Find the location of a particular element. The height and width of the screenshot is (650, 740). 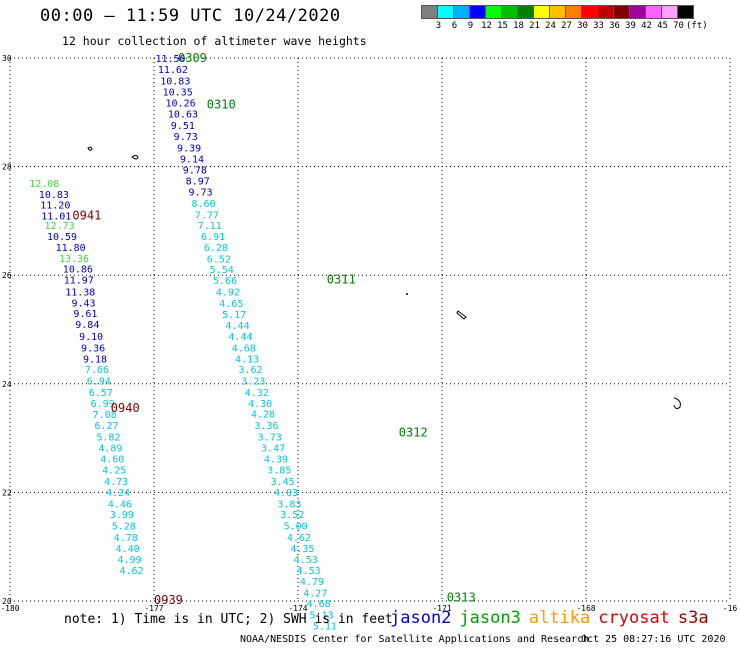

data-label: 9.78 is located at coordinates (195, 170).